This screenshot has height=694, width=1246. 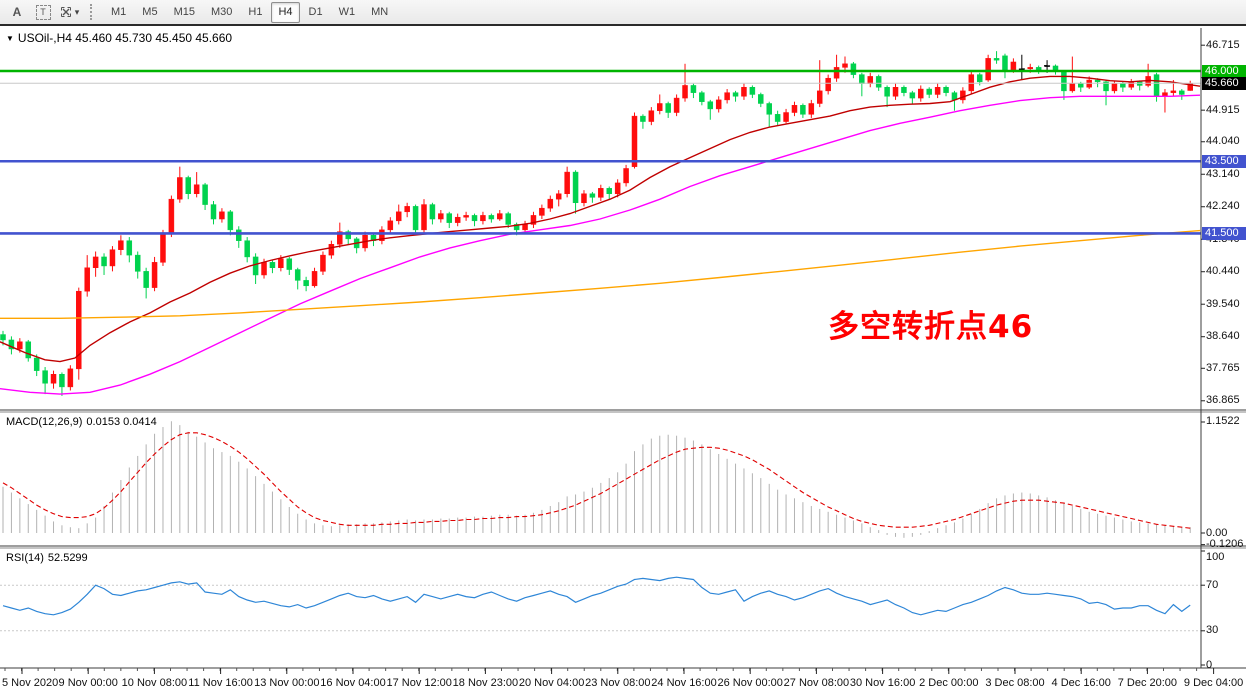 I want to click on rsi-indicator-label: RSI(14) 52.5299, so click(x=49, y=558).